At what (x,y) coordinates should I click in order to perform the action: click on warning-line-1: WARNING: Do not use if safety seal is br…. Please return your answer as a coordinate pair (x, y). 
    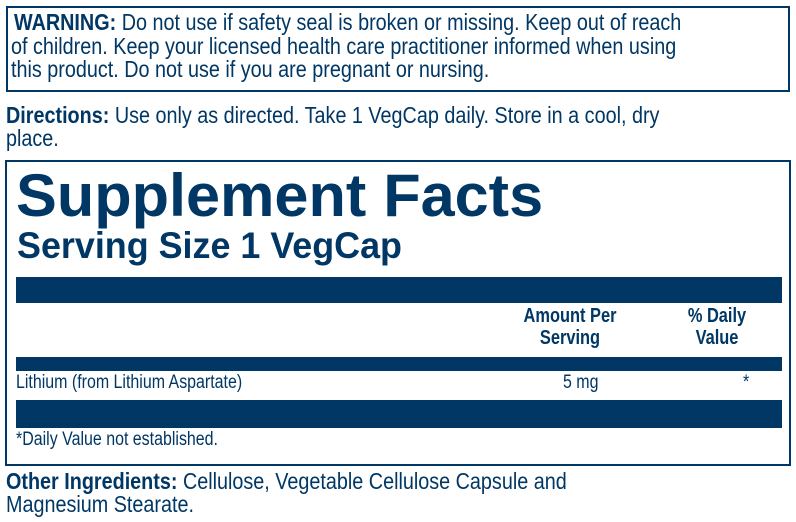
    Looking at the image, I should click on (347, 22).